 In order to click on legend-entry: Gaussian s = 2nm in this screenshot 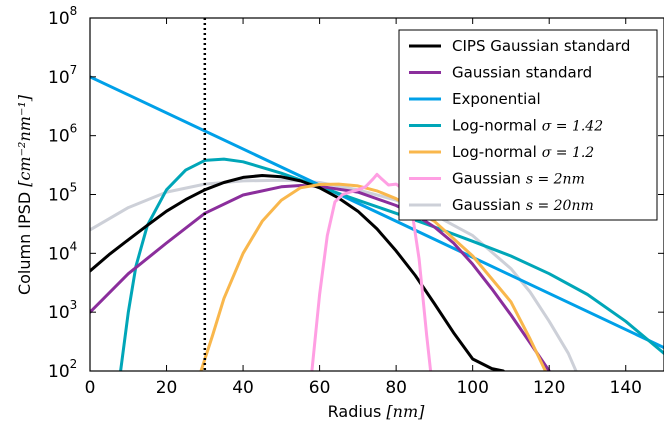, I will do `click(518, 179)`.